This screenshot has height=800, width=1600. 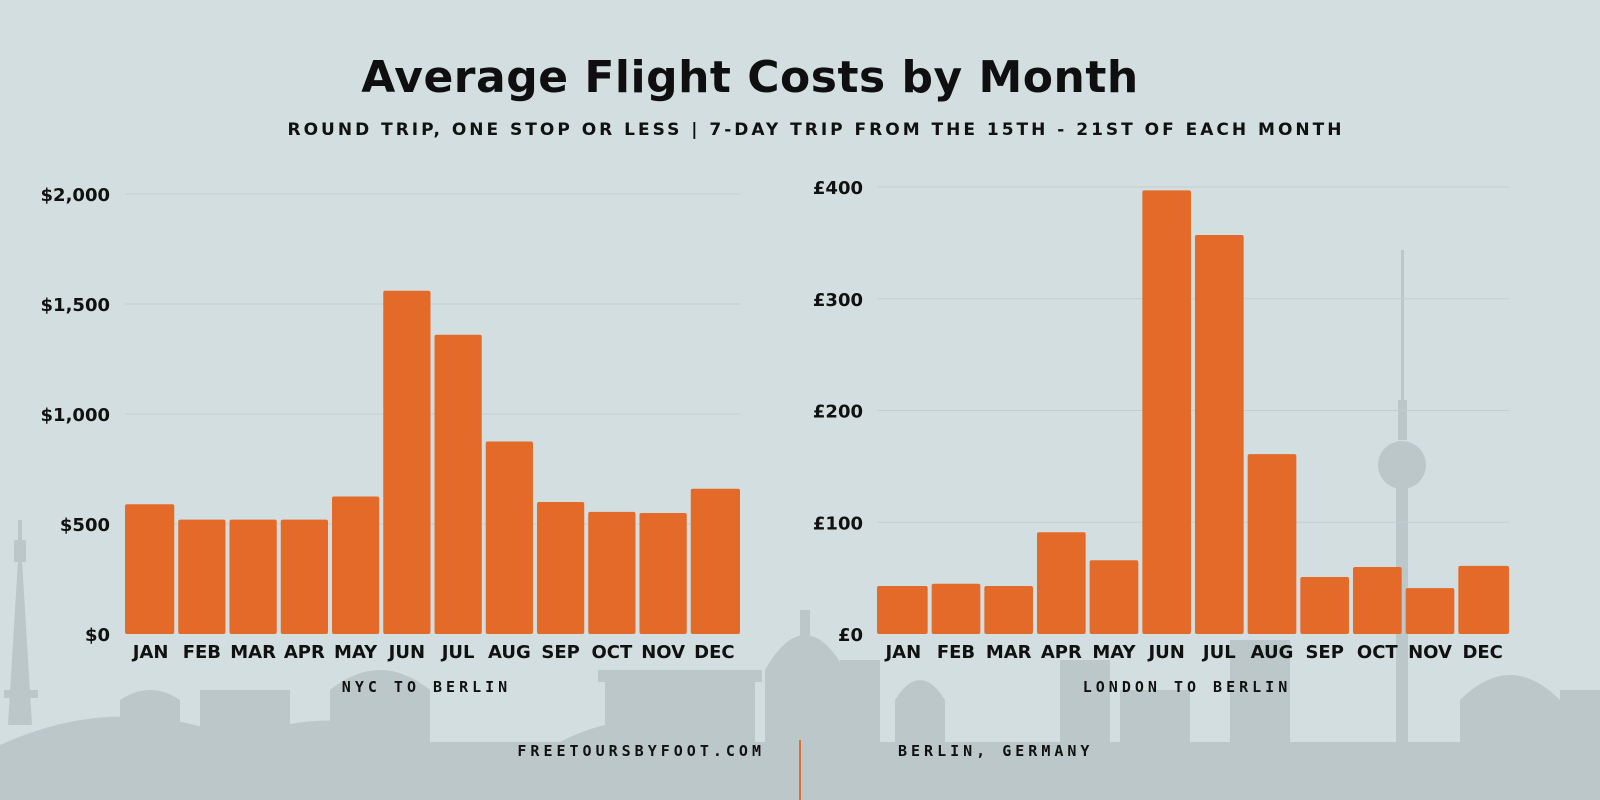 I want to click on route-label: LONDON TO BERLIN, so click(x=1187, y=687).